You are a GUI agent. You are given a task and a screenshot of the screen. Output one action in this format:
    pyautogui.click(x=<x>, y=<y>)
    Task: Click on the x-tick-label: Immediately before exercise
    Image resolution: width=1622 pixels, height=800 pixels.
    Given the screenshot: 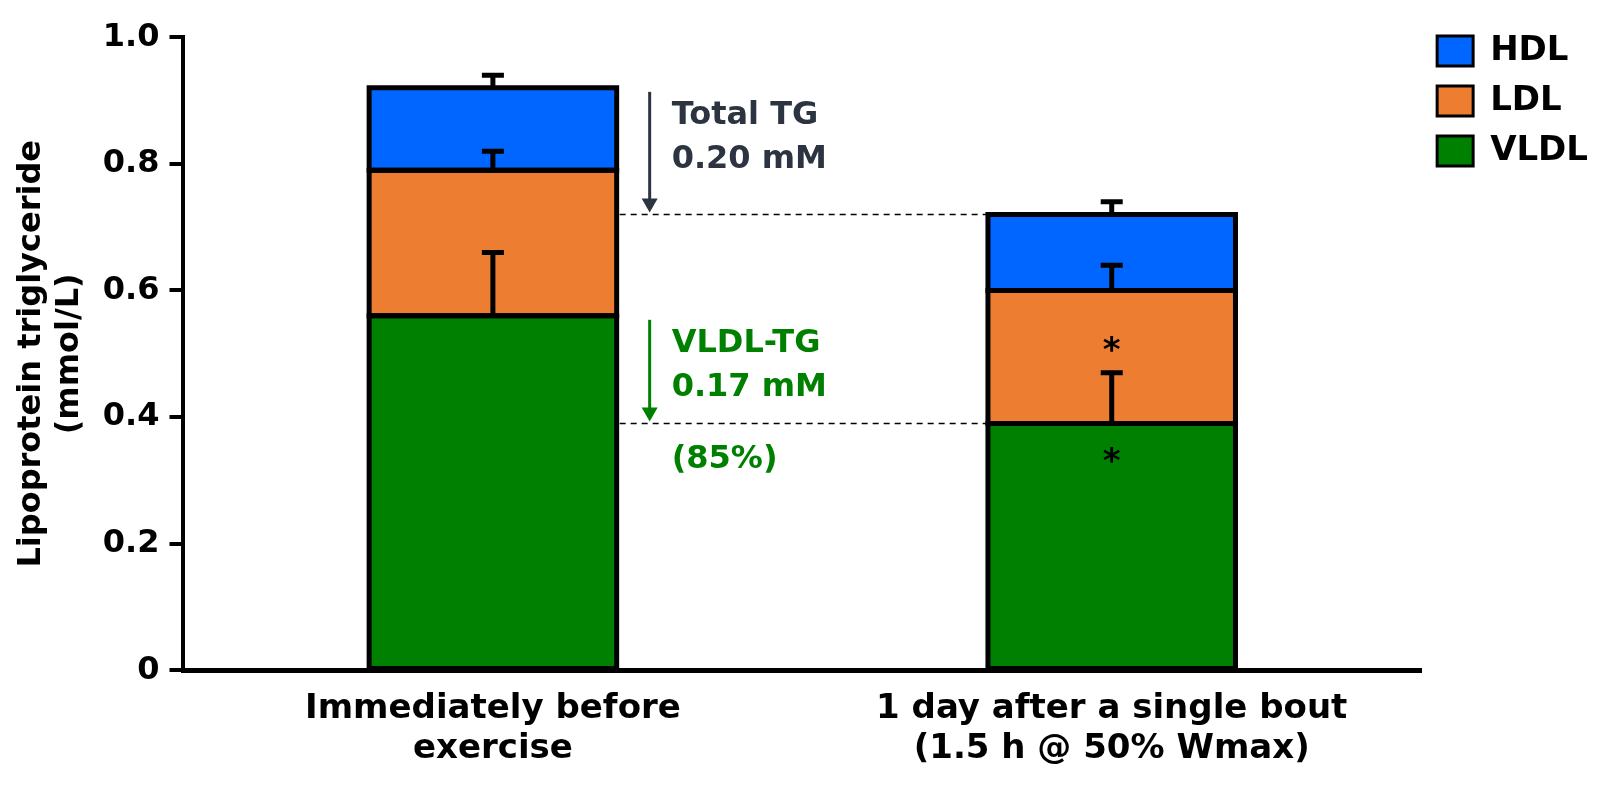 What is the action you would take?
    pyautogui.click(x=492, y=726)
    